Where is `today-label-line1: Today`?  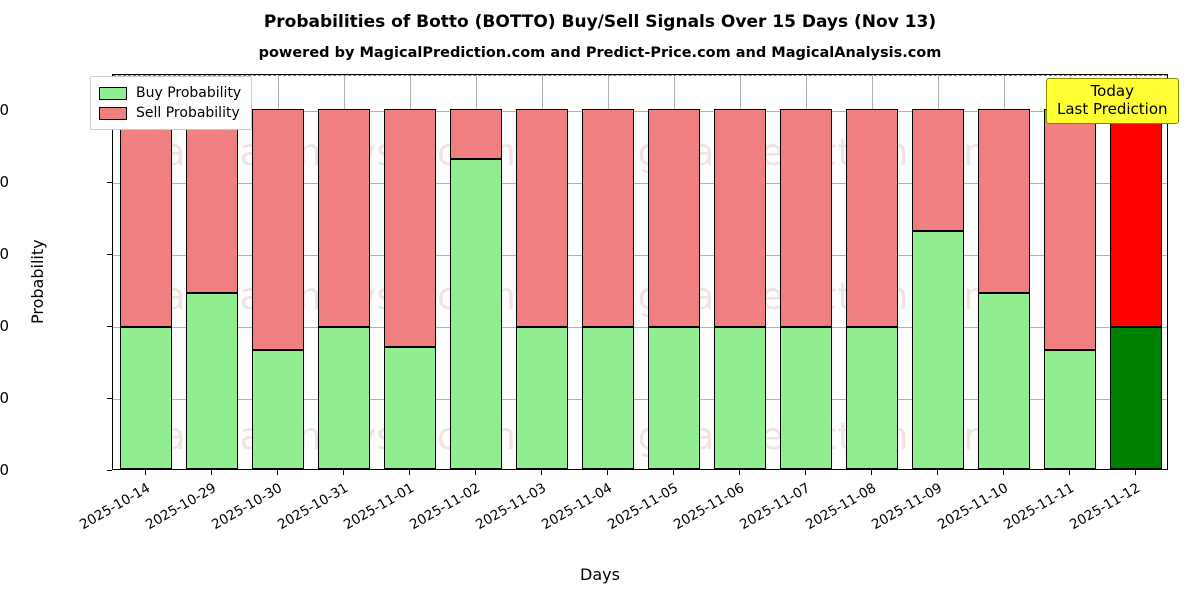
today-label-line1: Today is located at coordinates (1112, 91).